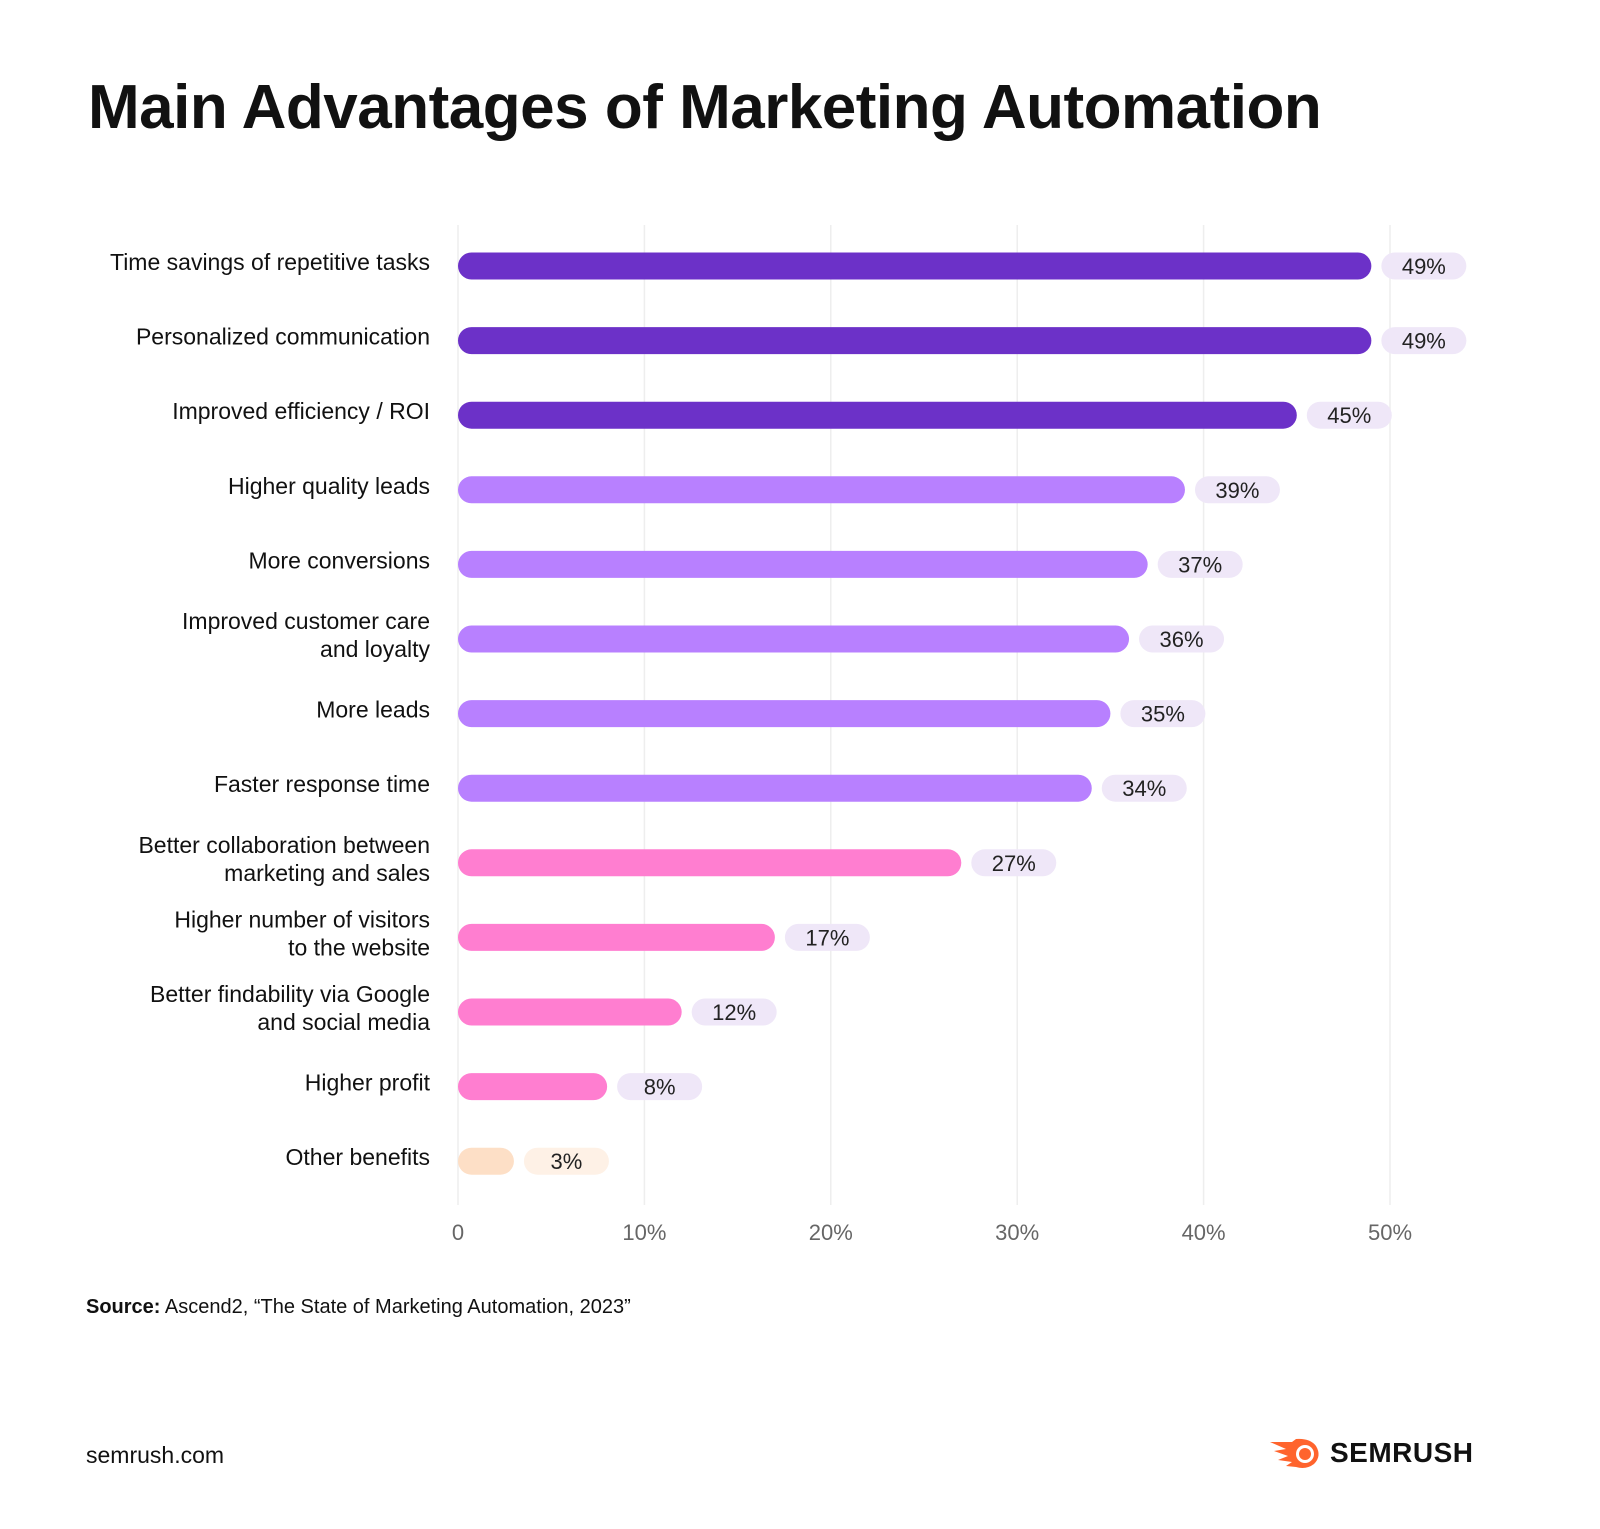 The width and height of the screenshot is (1600, 1529). I want to click on category-label: Higher number of visitors, so click(302, 919).